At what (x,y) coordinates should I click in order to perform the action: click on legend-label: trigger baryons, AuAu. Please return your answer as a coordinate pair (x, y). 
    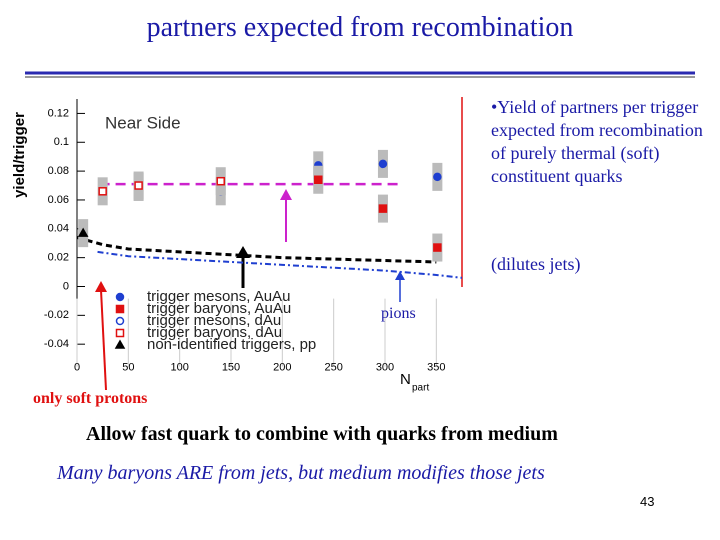
    Looking at the image, I should click on (219, 308).